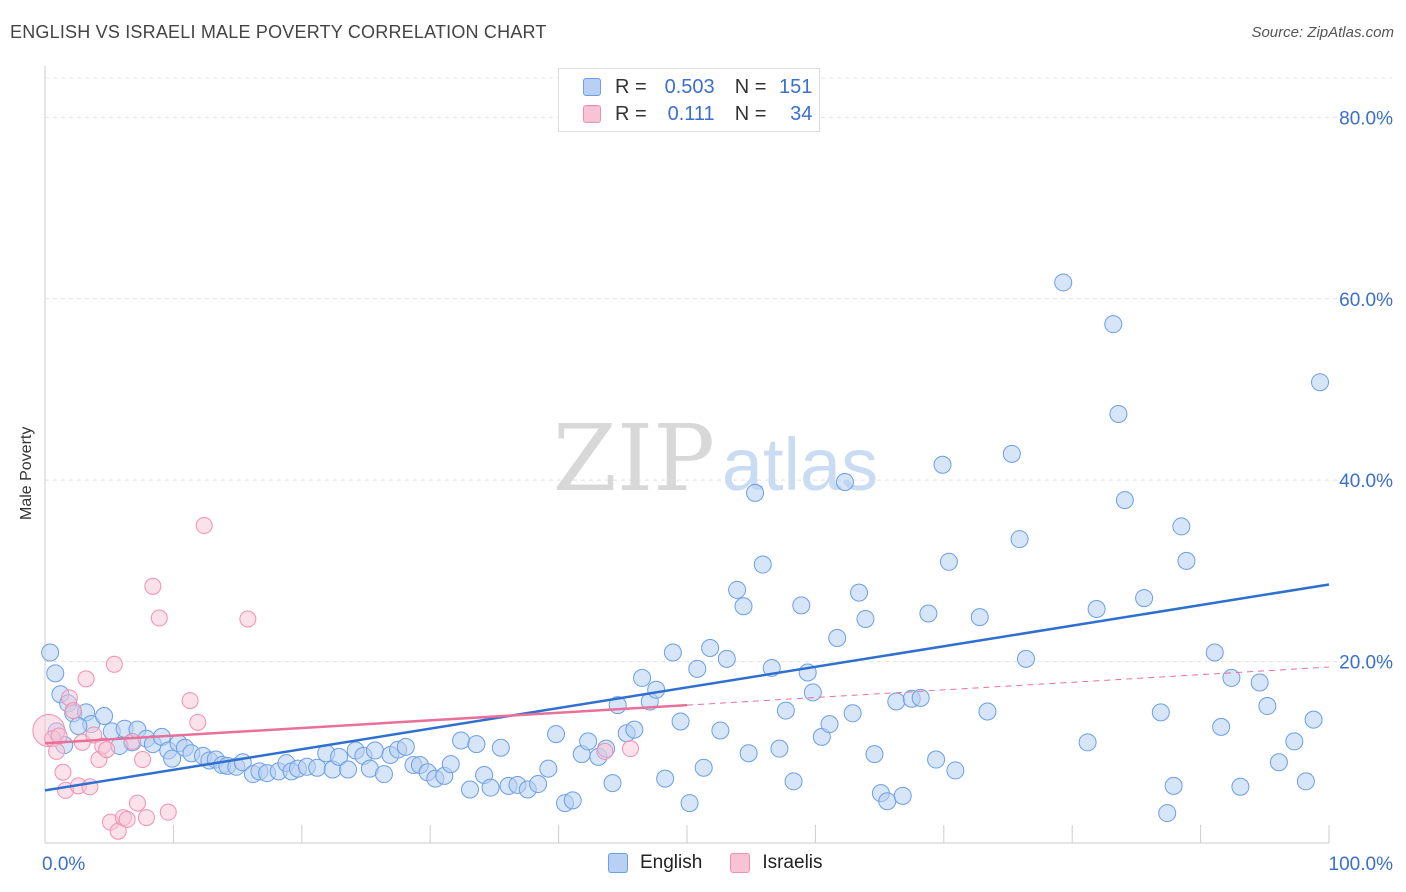 The image size is (1406, 892). I want to click on watermark: ZIP atlas, so click(715, 458).